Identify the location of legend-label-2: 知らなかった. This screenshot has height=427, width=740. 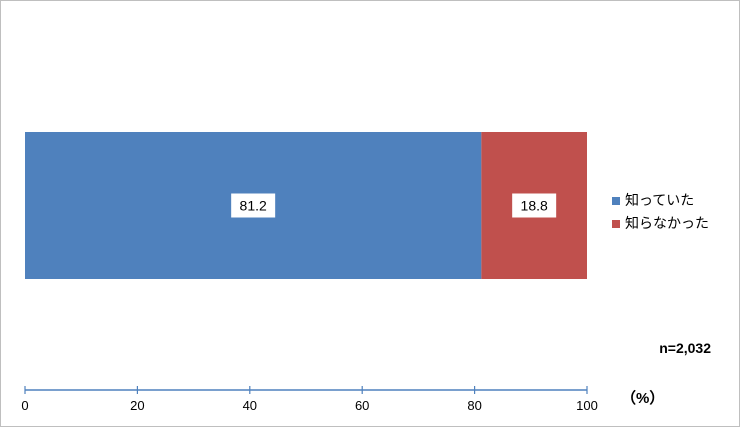
(667, 223).